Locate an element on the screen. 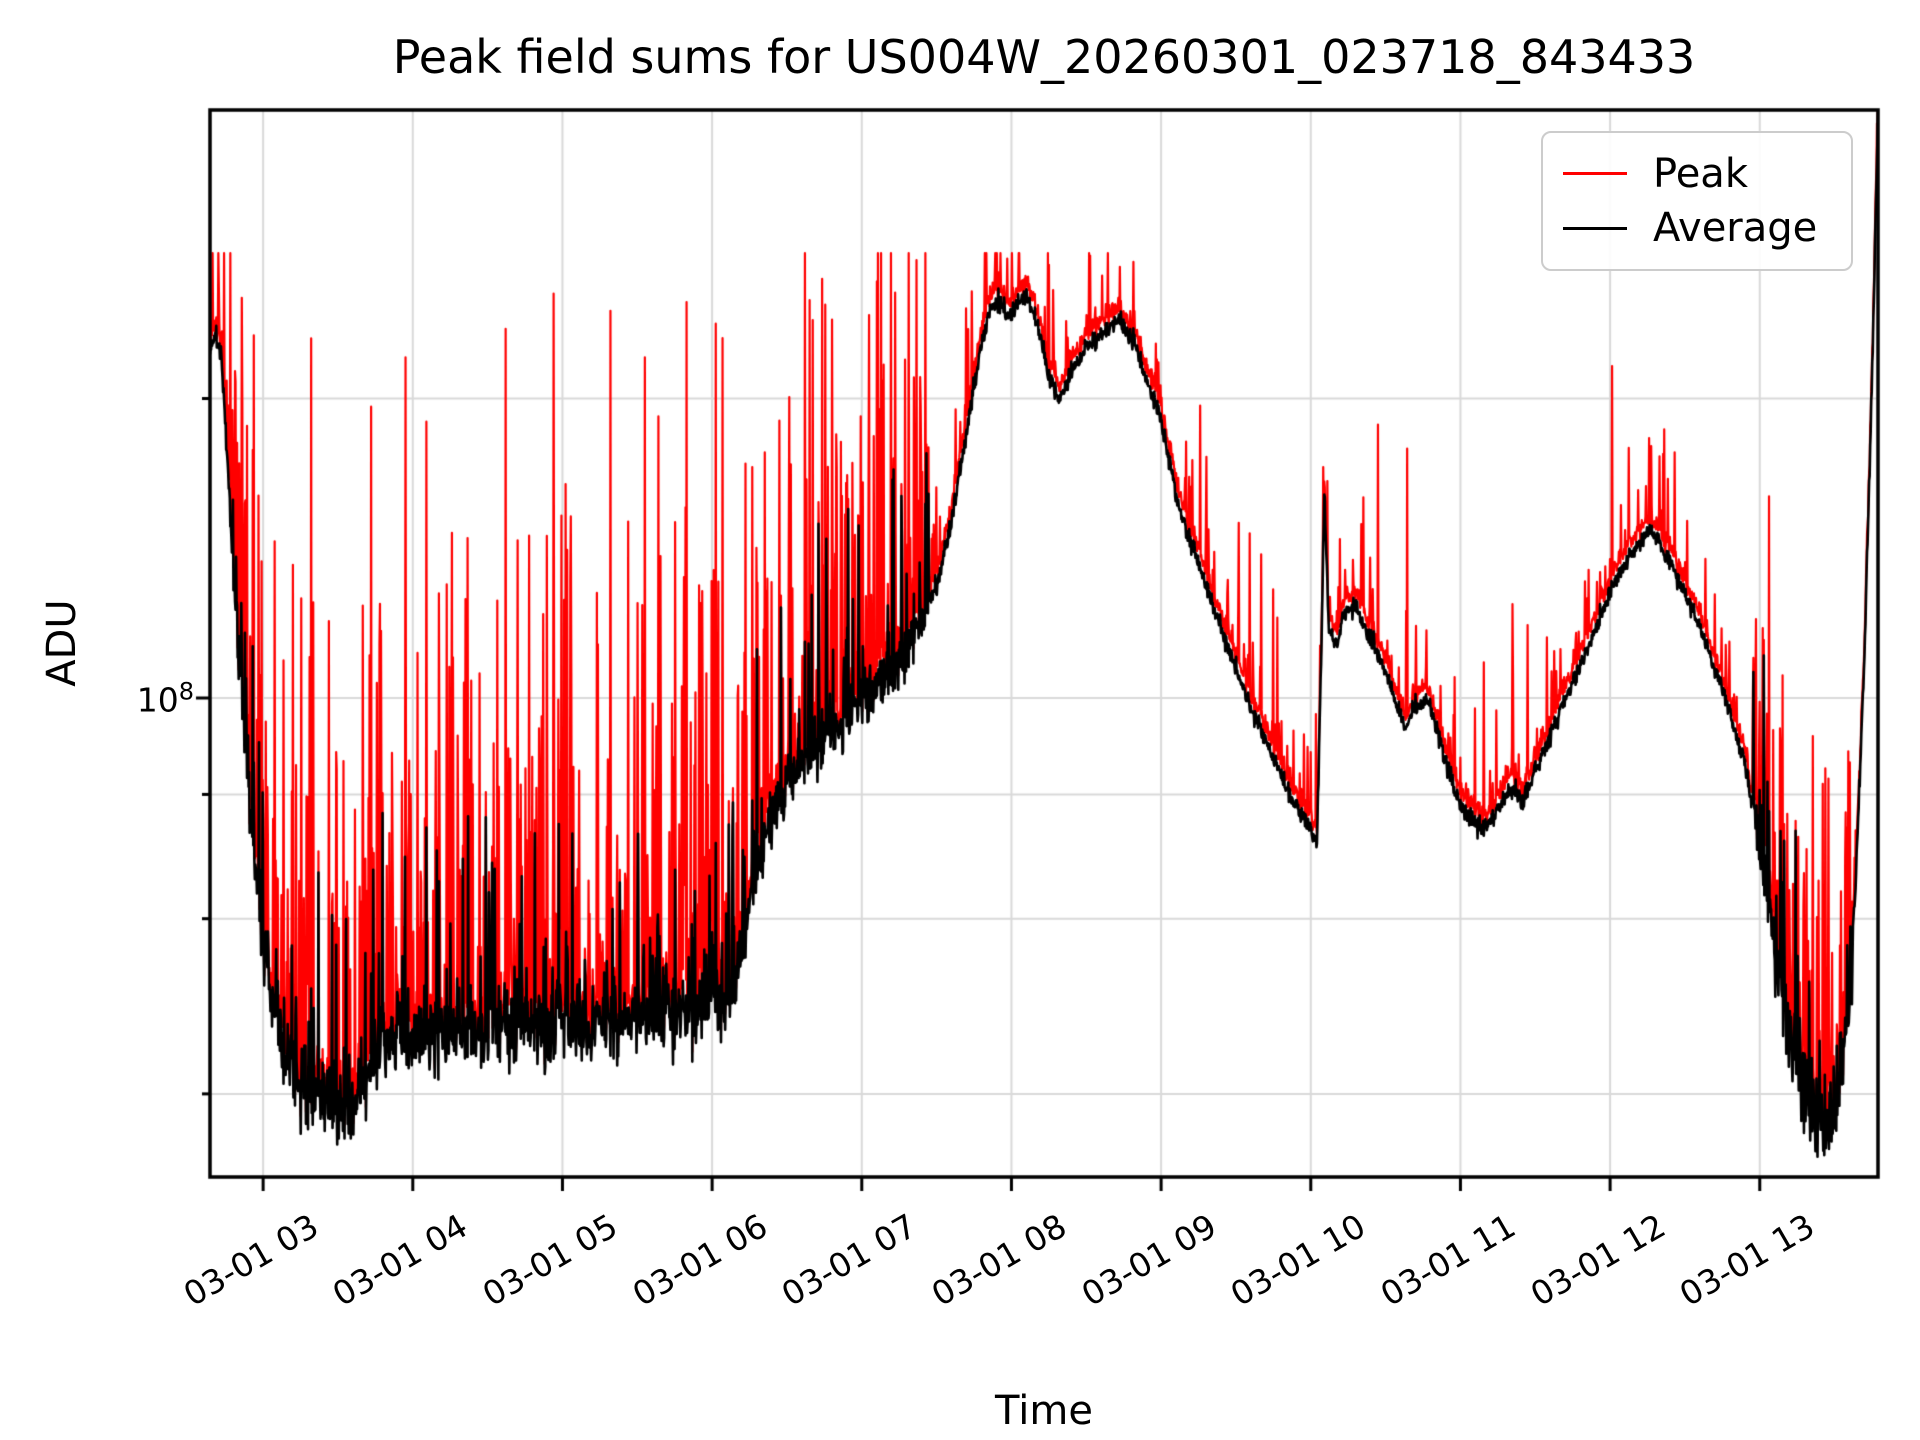 This screenshot has width=1920, height=1440. y-tick-label: 108 is located at coordinates (165, 698).